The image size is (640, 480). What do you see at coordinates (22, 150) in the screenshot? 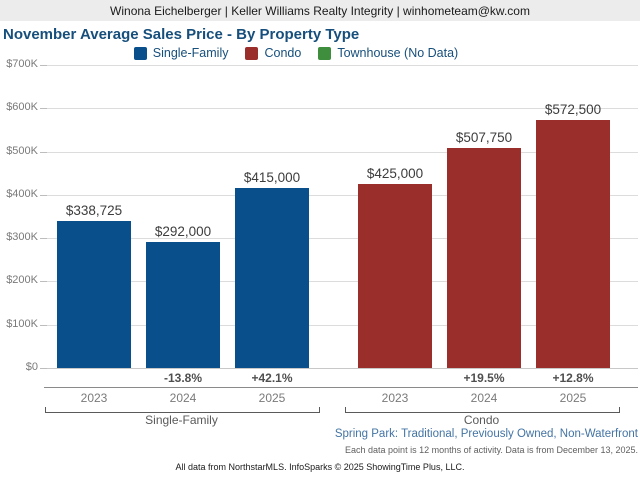
I see `y-axis-label: $500K` at bounding box center [22, 150].